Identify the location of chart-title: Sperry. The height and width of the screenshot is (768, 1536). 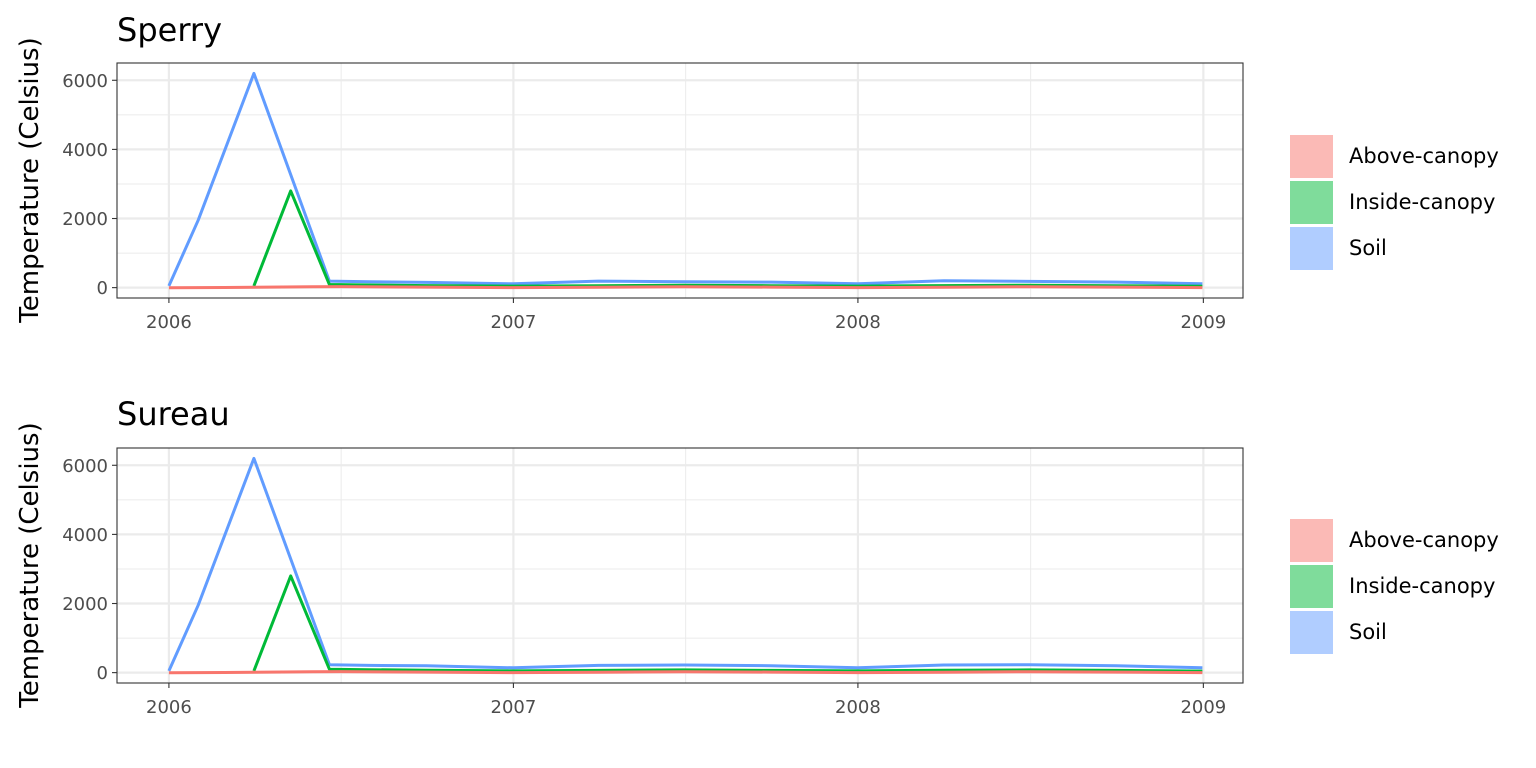
(169, 30).